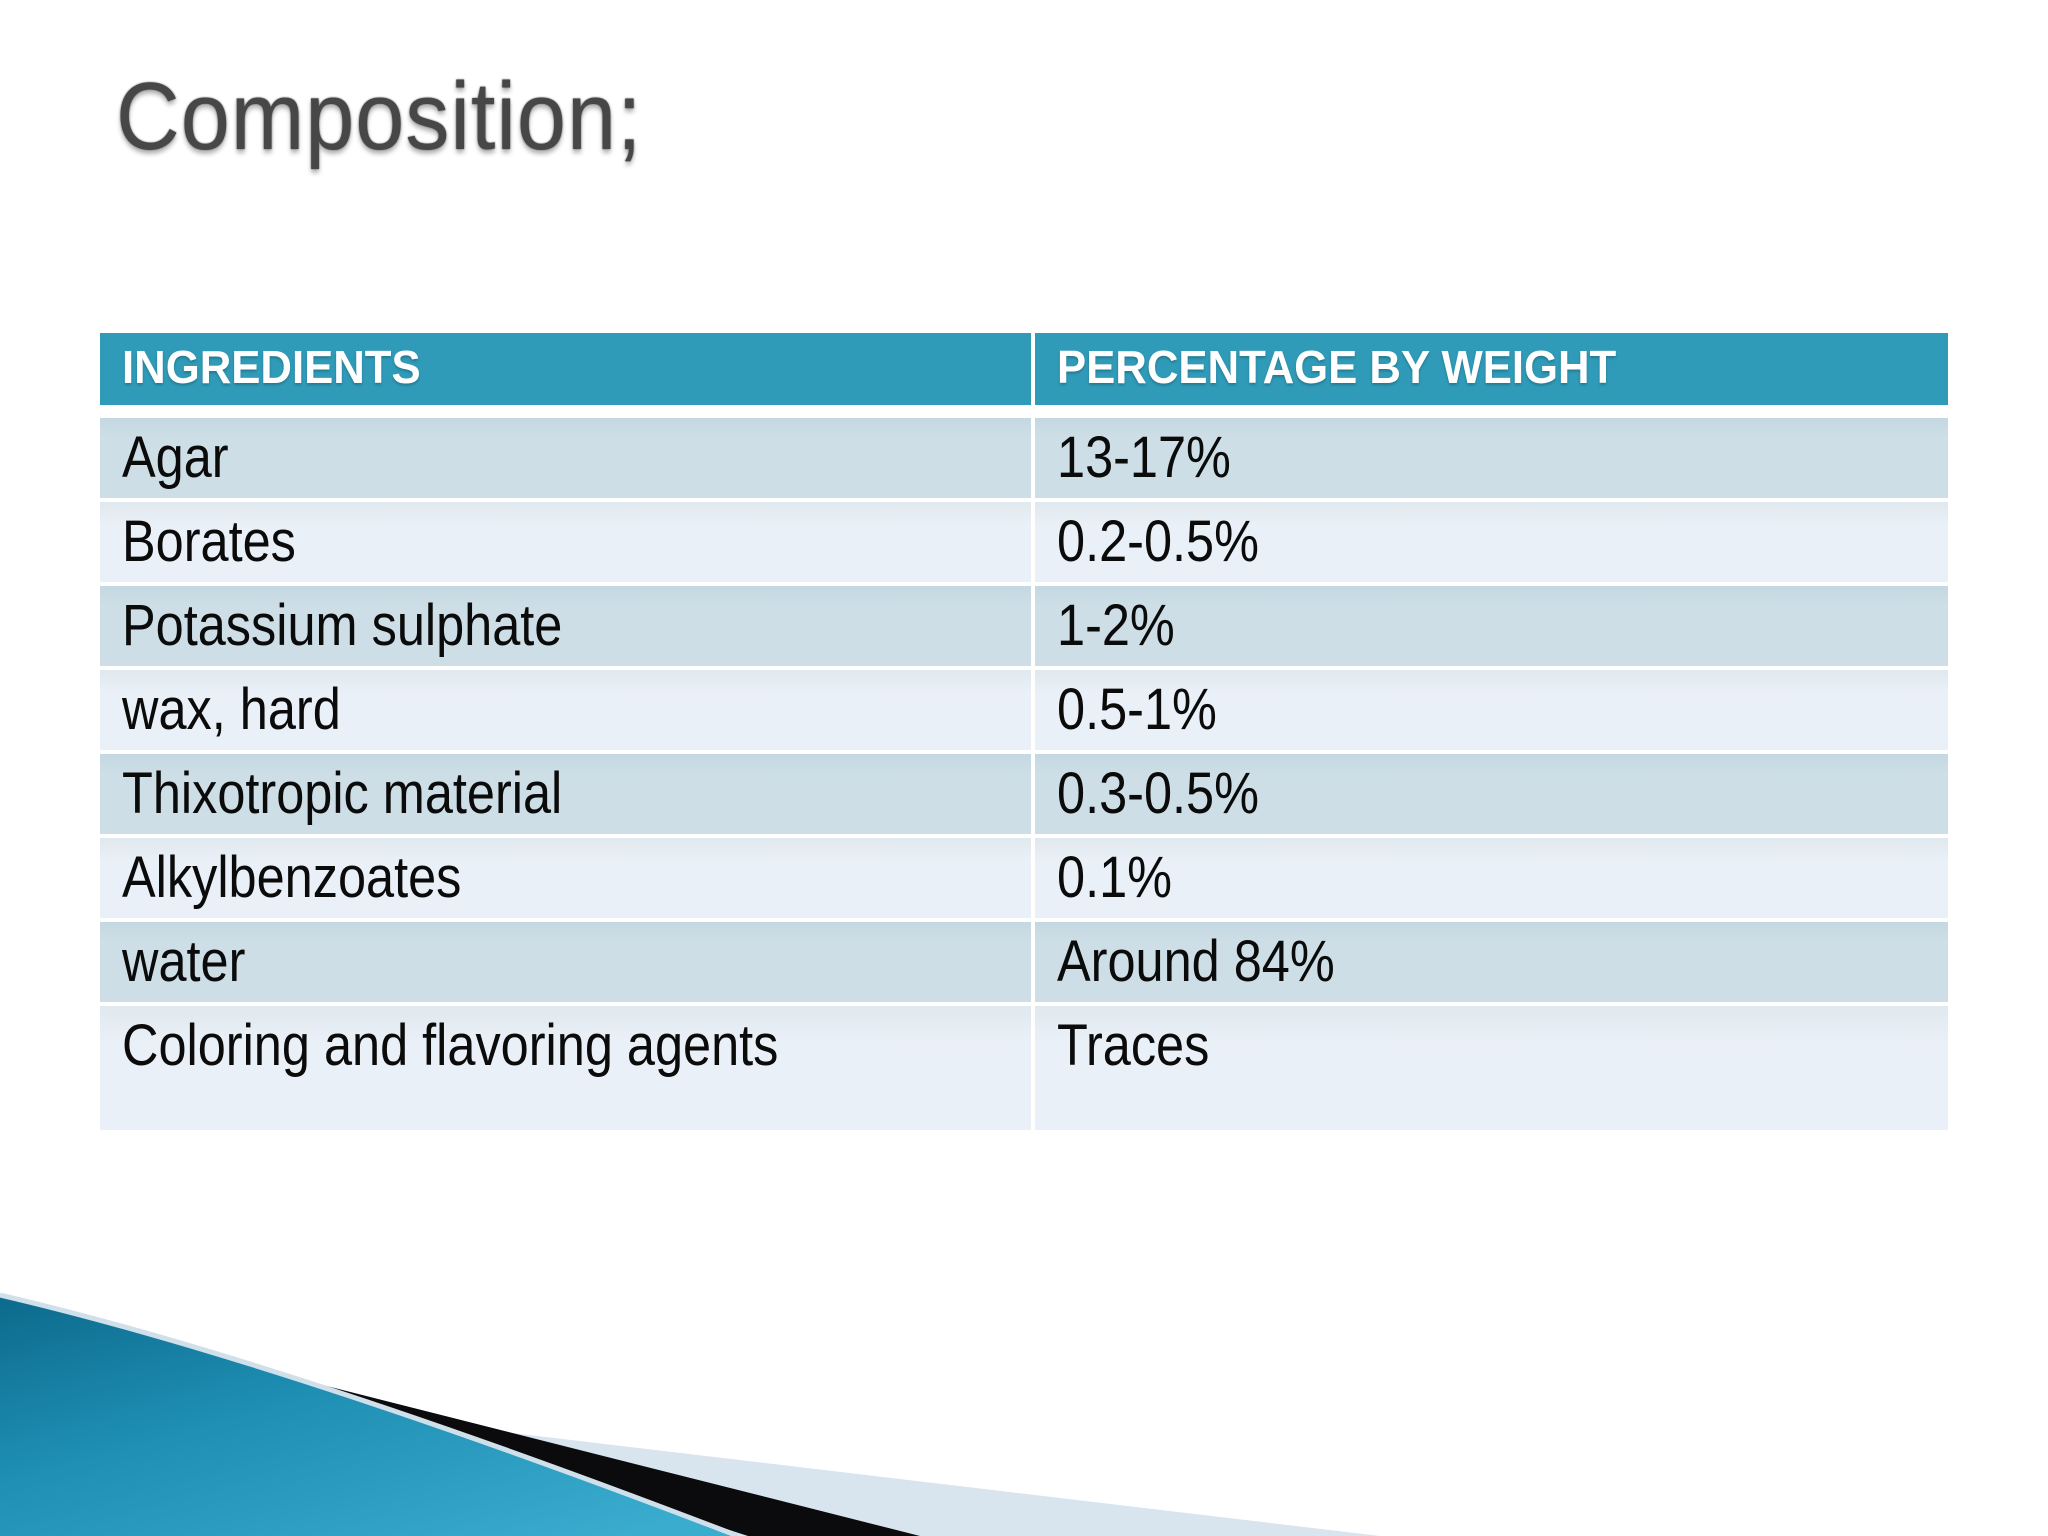  Describe the element at coordinates (568, 962) in the screenshot. I see `cell-ingredient: water` at that location.